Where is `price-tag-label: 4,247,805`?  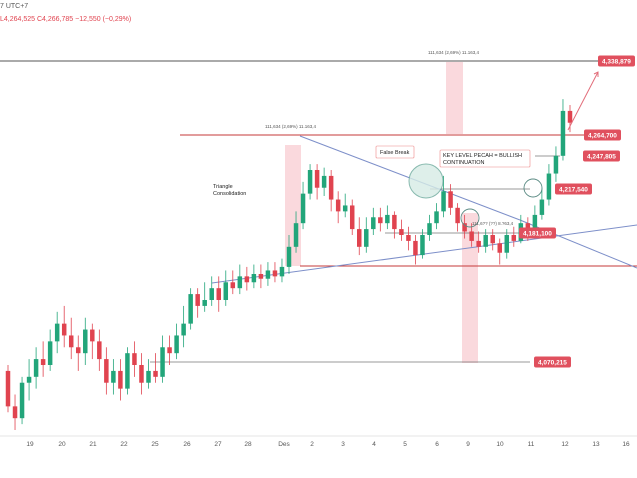 price-tag-label: 4,247,805 is located at coordinates (601, 156).